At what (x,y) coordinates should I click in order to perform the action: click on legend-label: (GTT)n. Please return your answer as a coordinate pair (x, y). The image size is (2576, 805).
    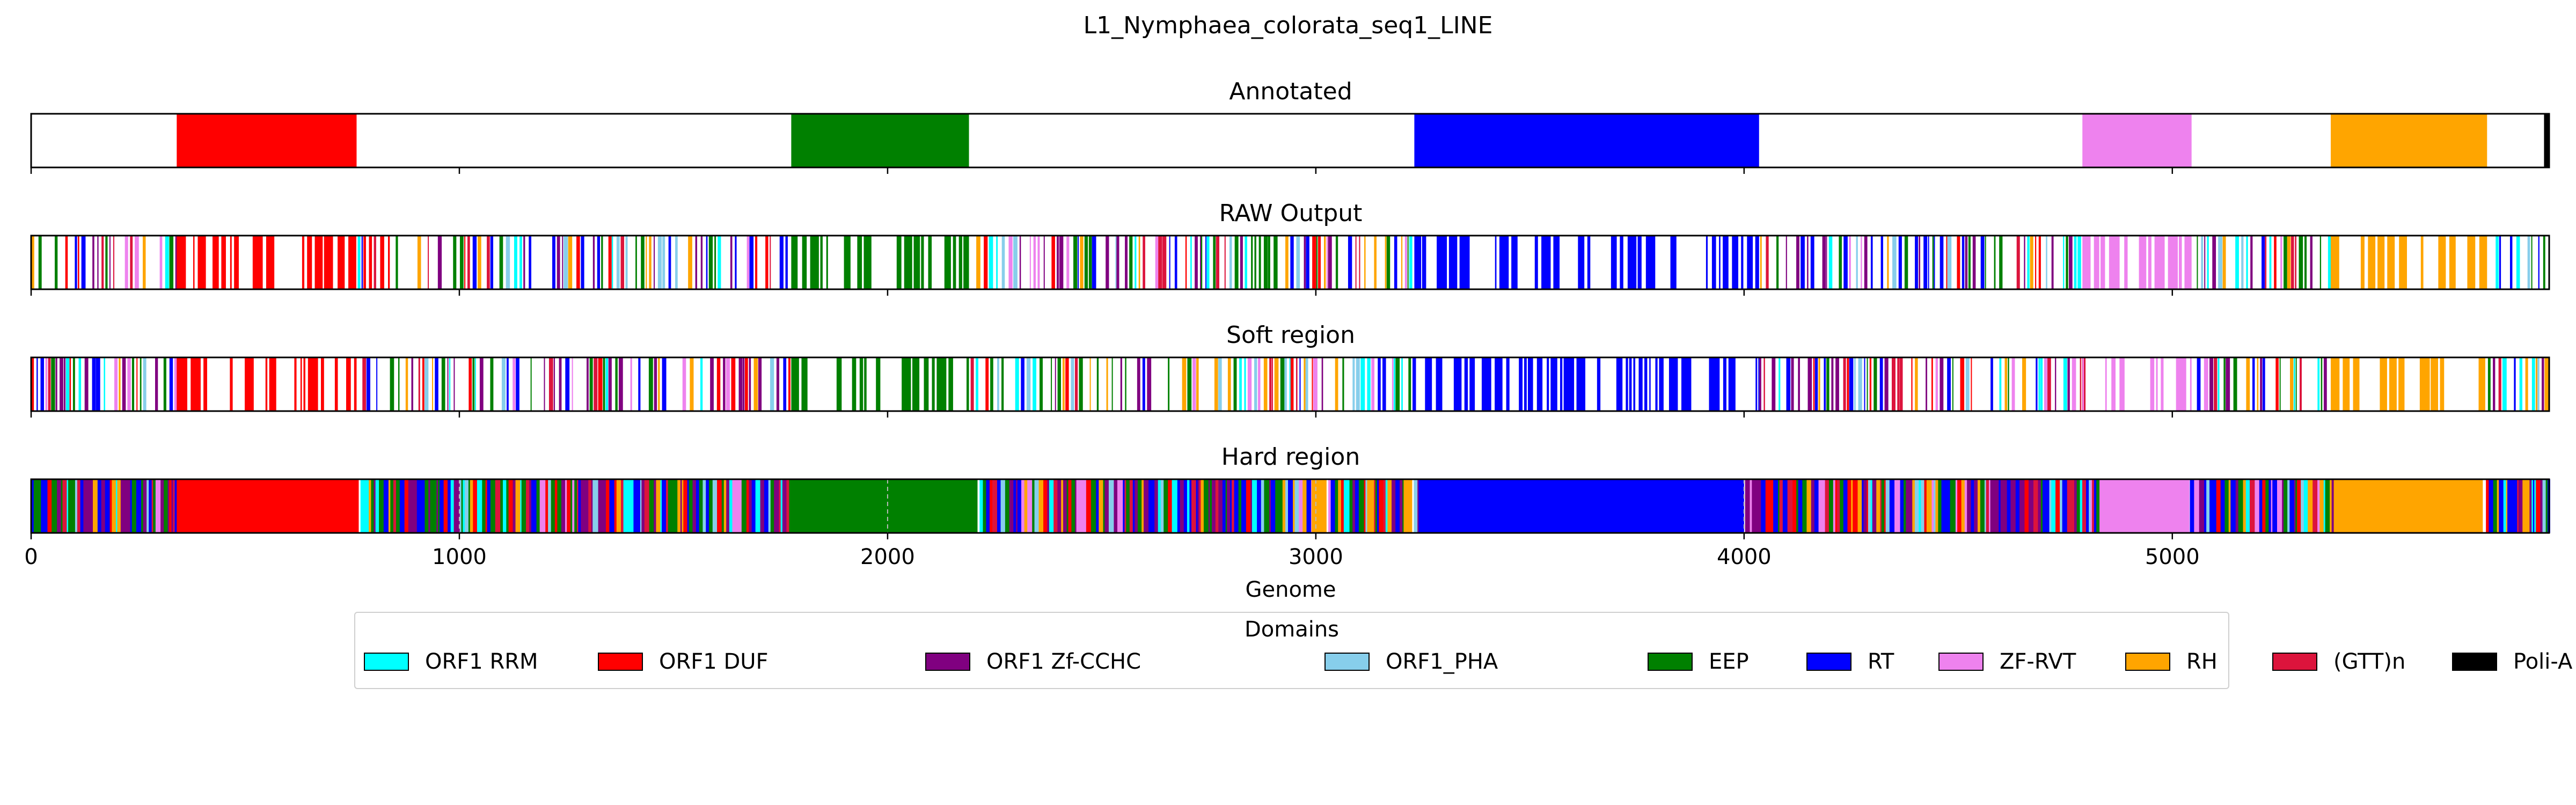
    Looking at the image, I should click on (2369, 661).